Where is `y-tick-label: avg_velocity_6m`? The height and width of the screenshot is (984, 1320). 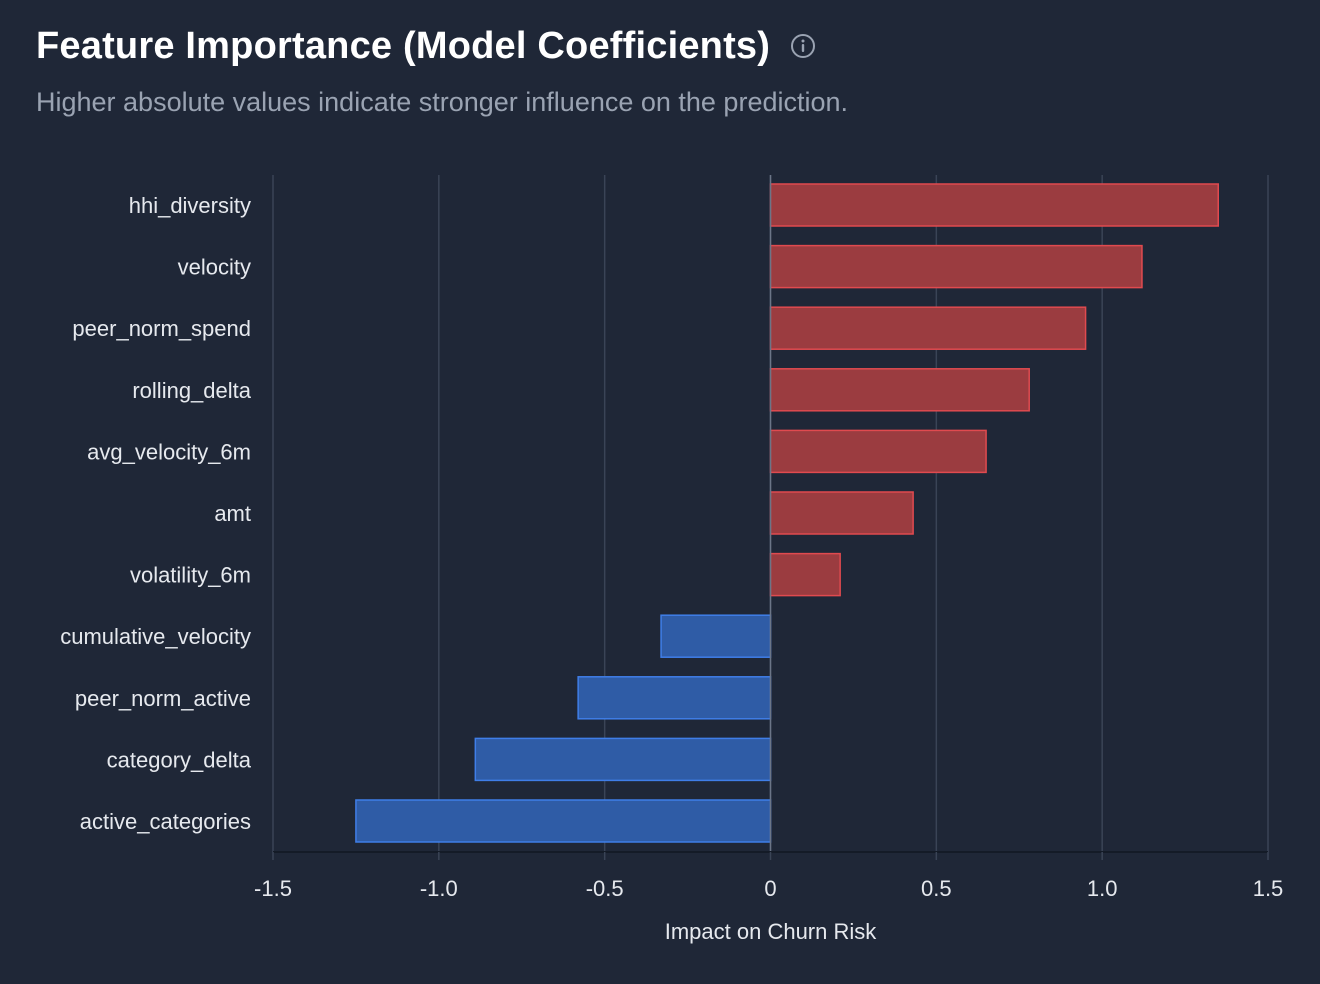 y-tick-label: avg_velocity_6m is located at coordinates (169, 451).